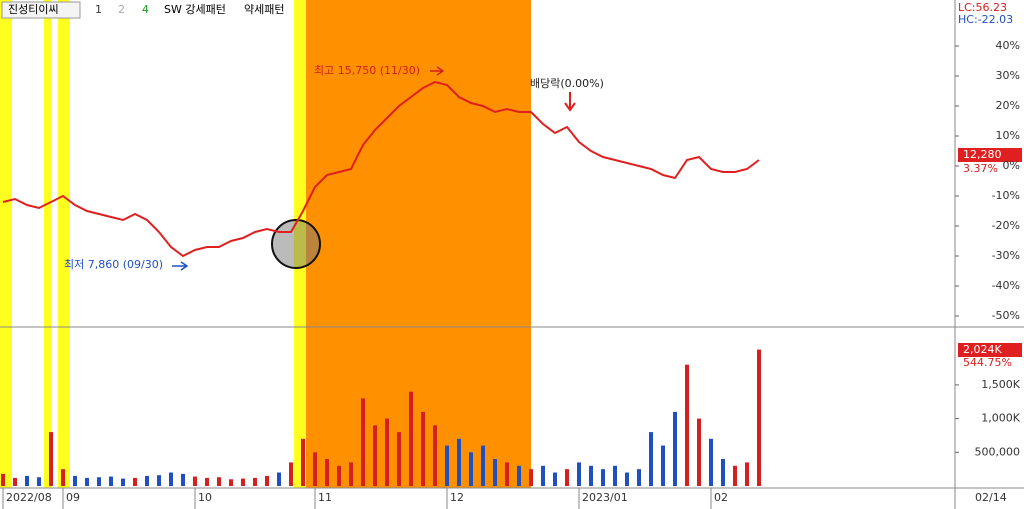  What do you see at coordinates (121, 9) in the screenshot?
I see `option: 2` at bounding box center [121, 9].